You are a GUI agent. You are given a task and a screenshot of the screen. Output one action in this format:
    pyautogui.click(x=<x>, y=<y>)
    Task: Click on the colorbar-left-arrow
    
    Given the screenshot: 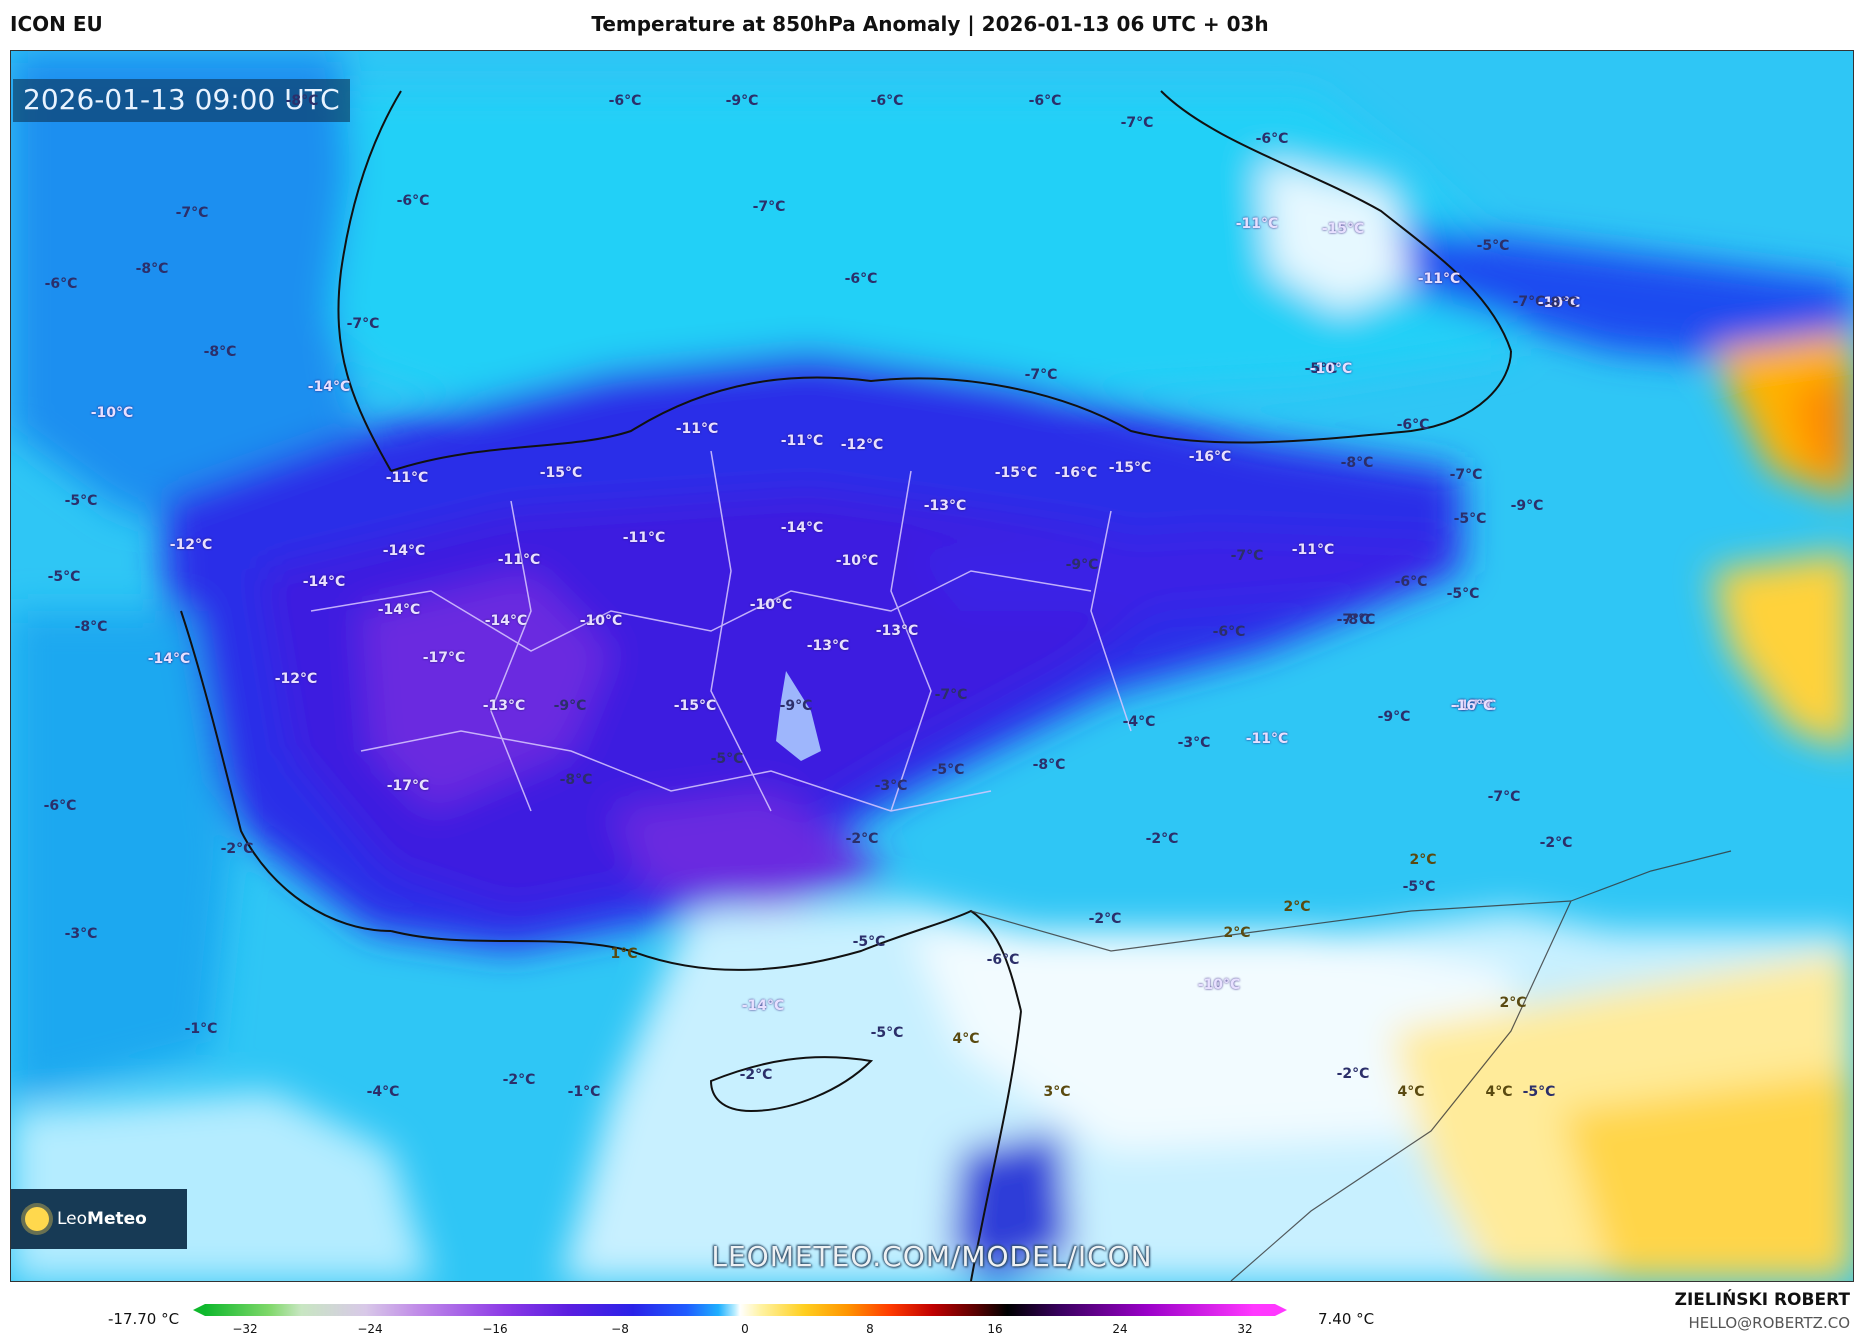 What is the action you would take?
    pyautogui.click(x=199, y=1310)
    